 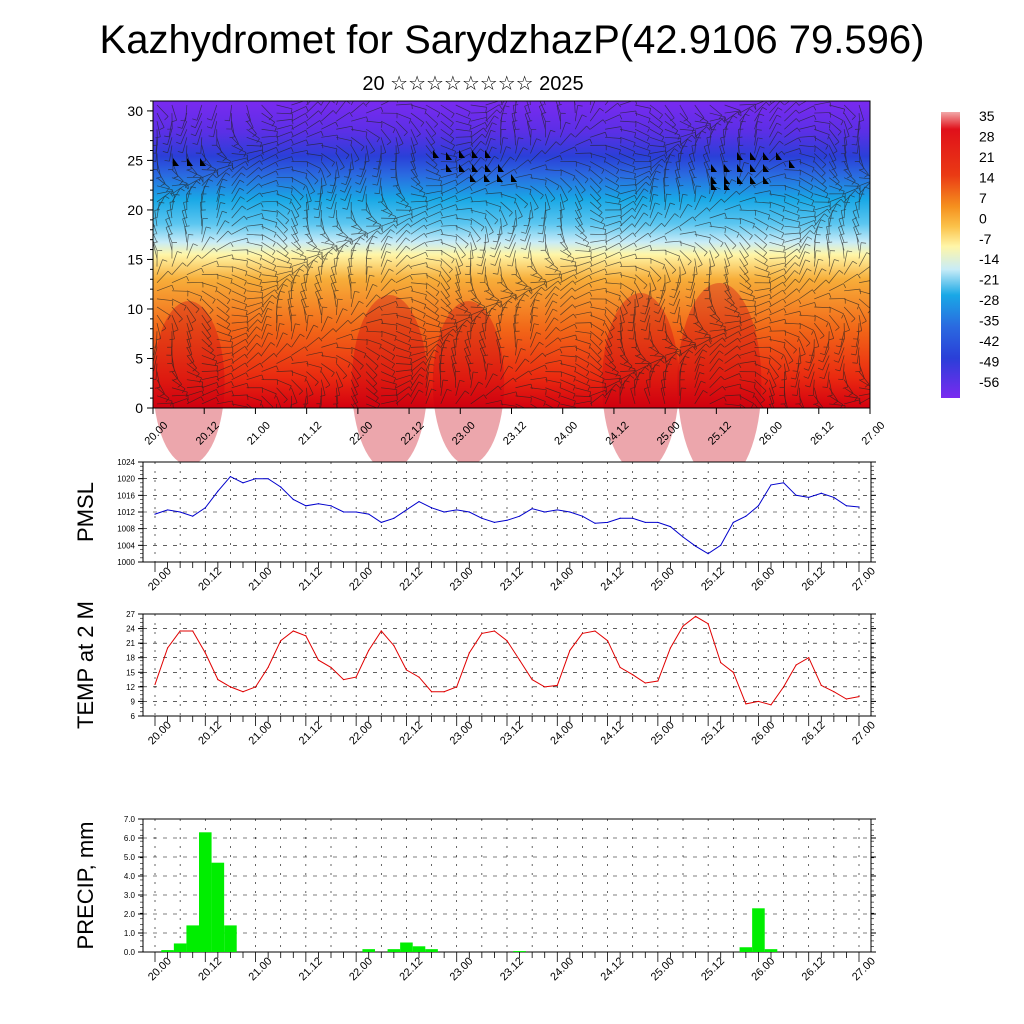 What do you see at coordinates (130, 895) in the screenshot?
I see `y-tick-label: 3.0` at bounding box center [130, 895].